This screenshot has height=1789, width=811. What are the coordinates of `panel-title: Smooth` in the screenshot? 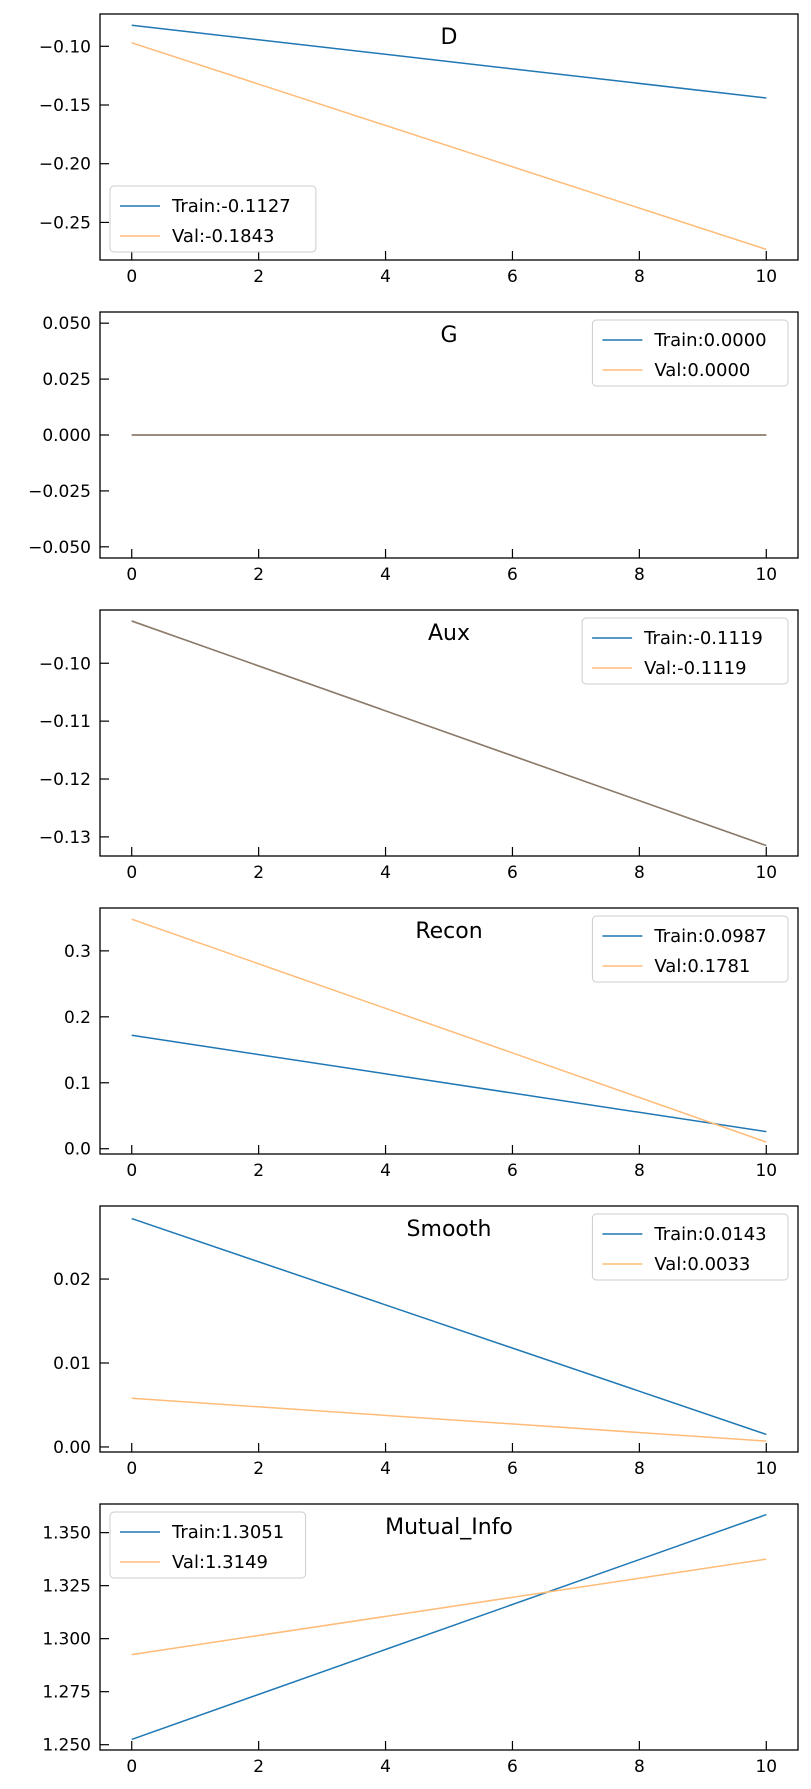 It's located at (449, 1229).